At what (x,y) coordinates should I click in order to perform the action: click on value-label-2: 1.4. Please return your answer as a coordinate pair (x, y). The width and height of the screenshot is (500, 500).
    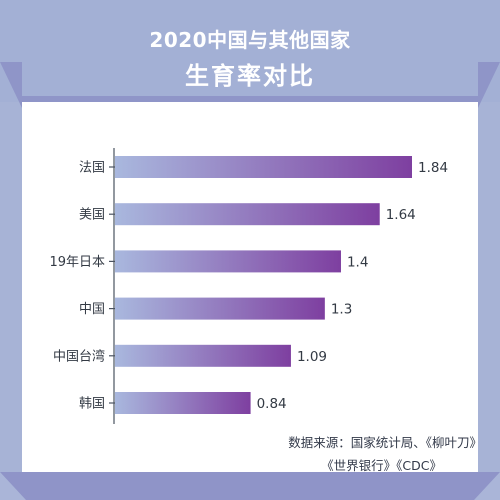
    Looking at the image, I should click on (357, 262).